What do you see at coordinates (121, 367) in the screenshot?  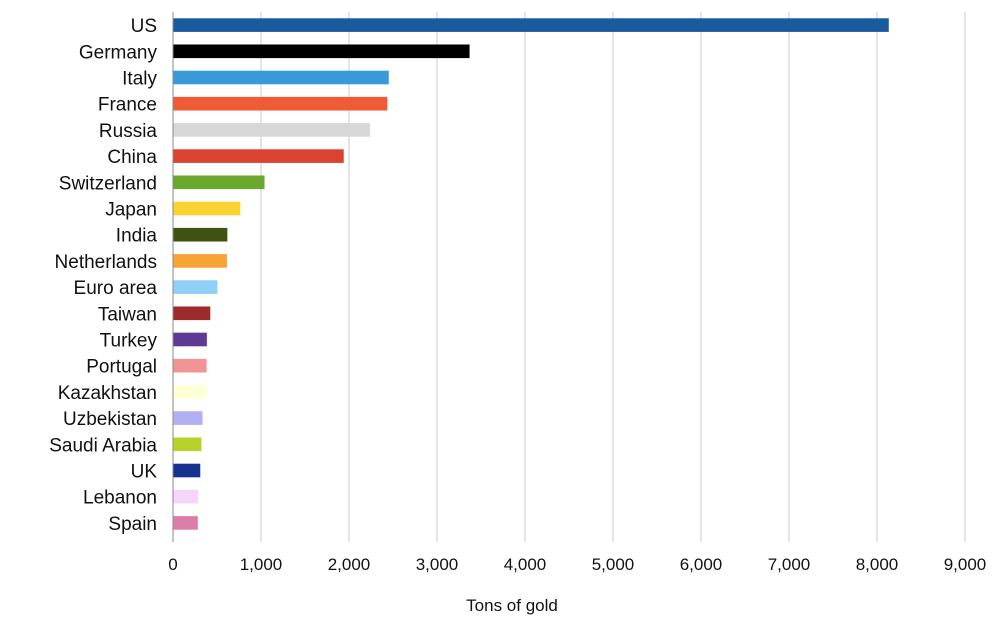 I see `category-label: Portugal` at bounding box center [121, 367].